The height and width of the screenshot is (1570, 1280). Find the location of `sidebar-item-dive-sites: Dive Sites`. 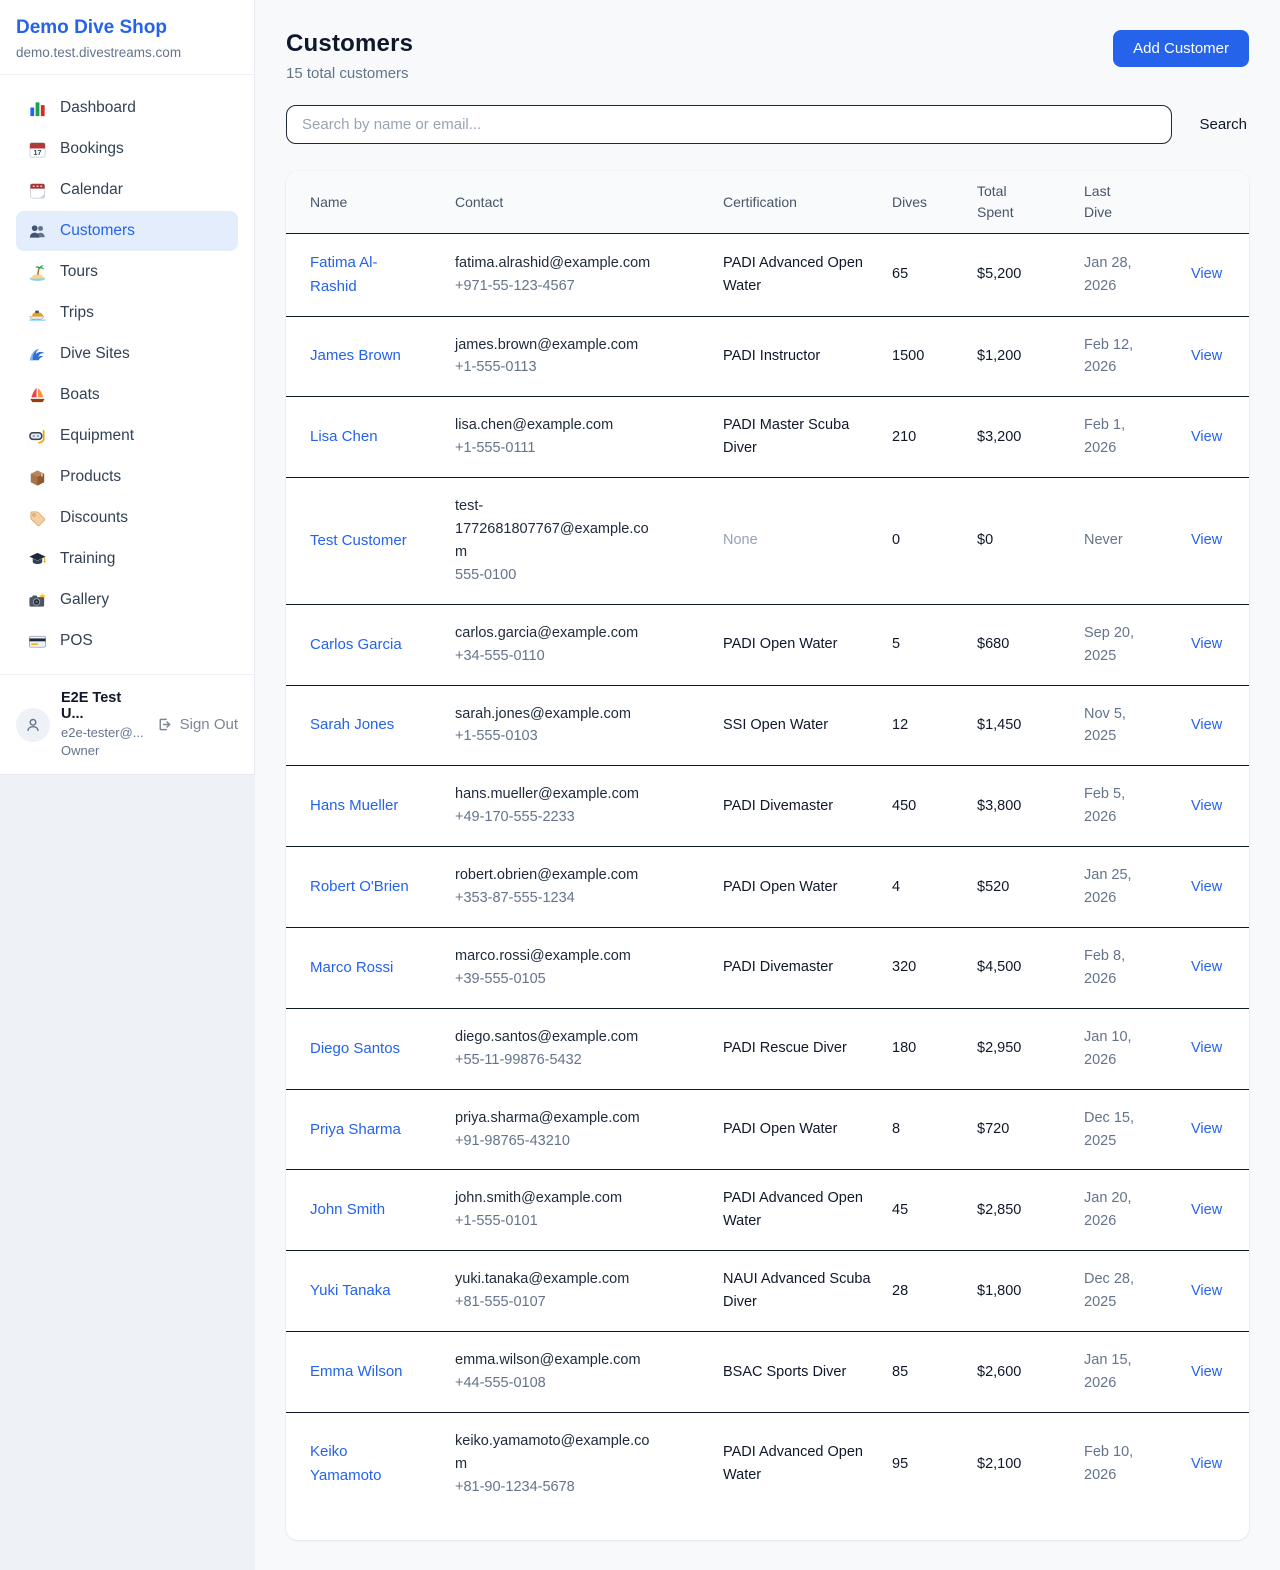

sidebar-item-dive-sites: Dive Sites is located at coordinates (127, 354).